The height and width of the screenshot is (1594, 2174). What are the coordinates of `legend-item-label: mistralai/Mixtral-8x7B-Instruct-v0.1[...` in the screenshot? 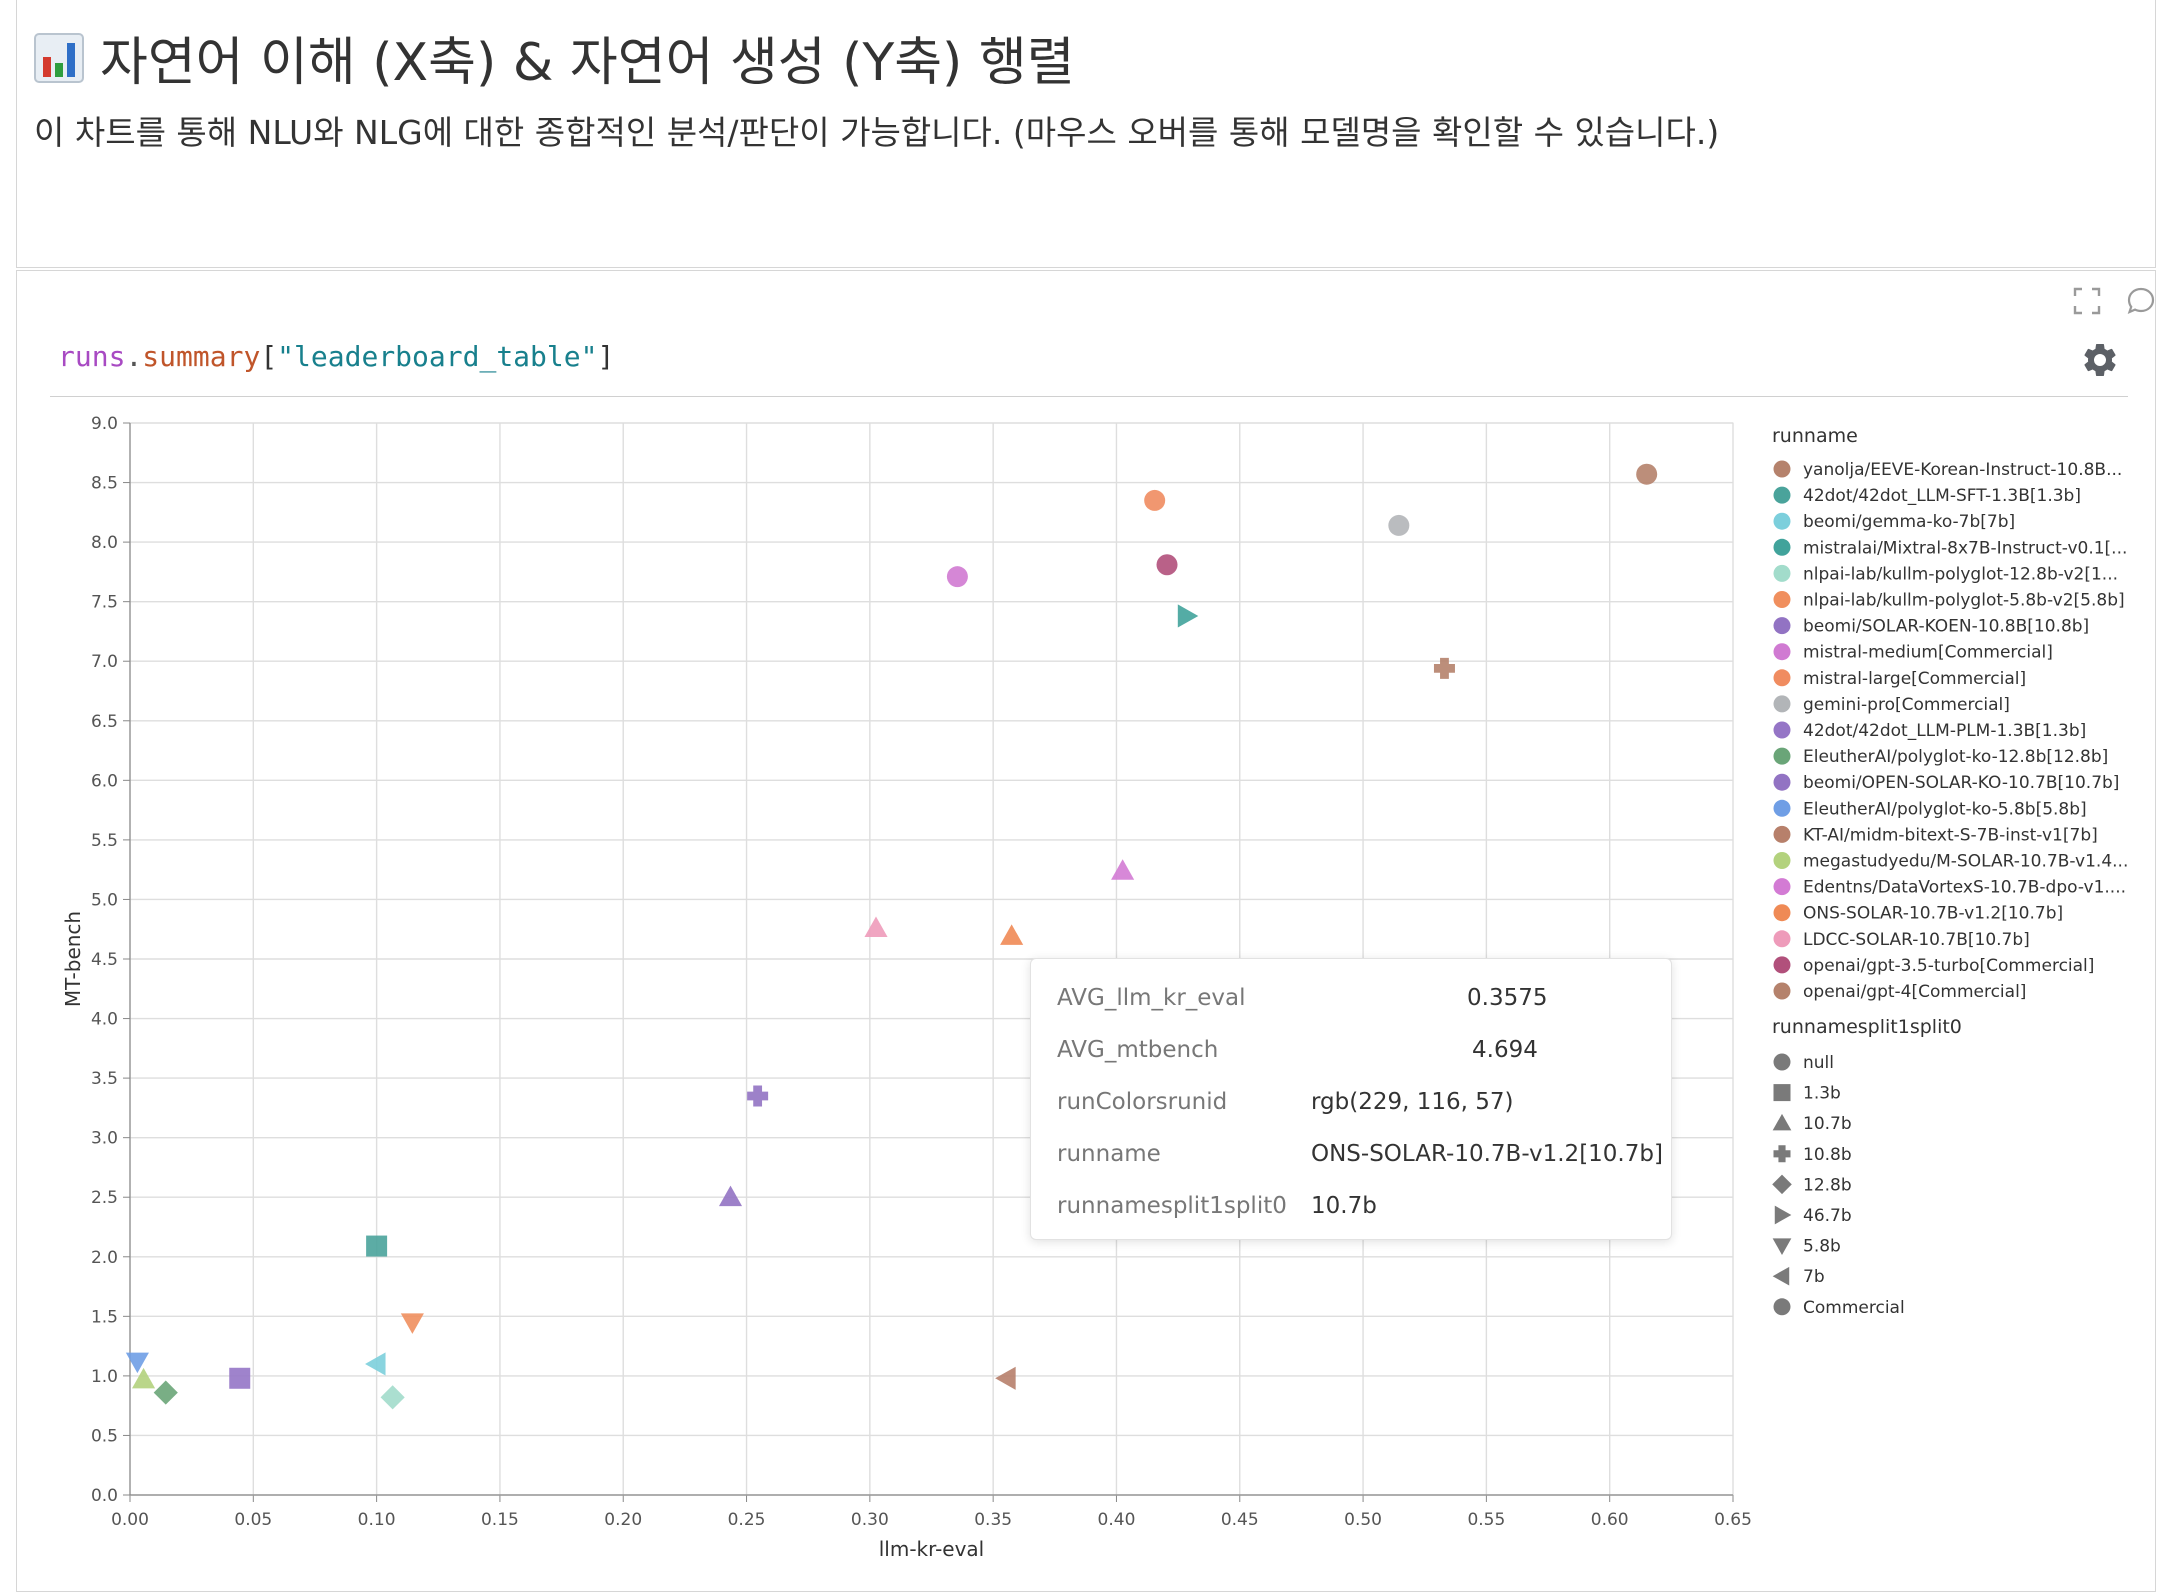 It's located at (1965, 548).